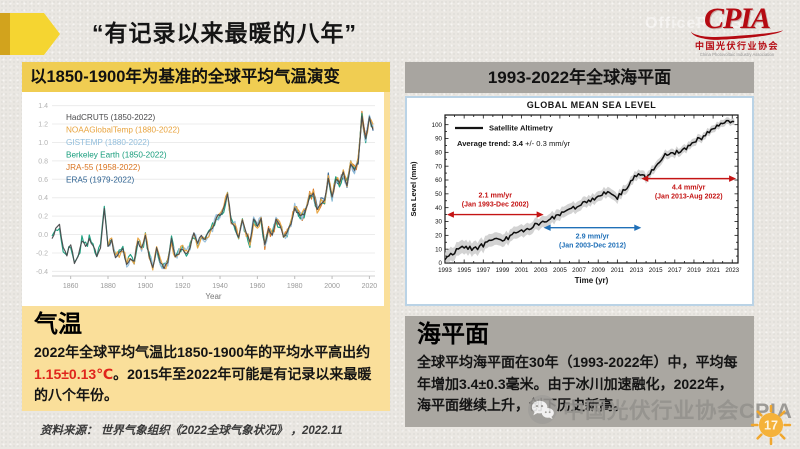 The width and height of the screenshot is (800, 449). I want to click on svg-text: 2015, so click(656, 270).